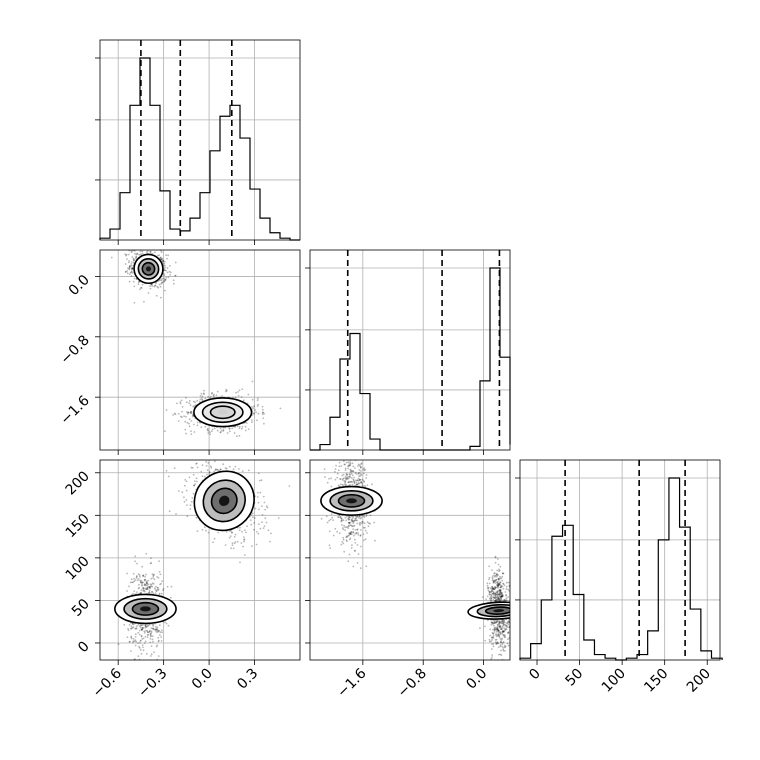 The image size is (760, 760). What do you see at coordinates (415, 558) in the screenshot?
I see `cluster-layer` at bounding box center [415, 558].